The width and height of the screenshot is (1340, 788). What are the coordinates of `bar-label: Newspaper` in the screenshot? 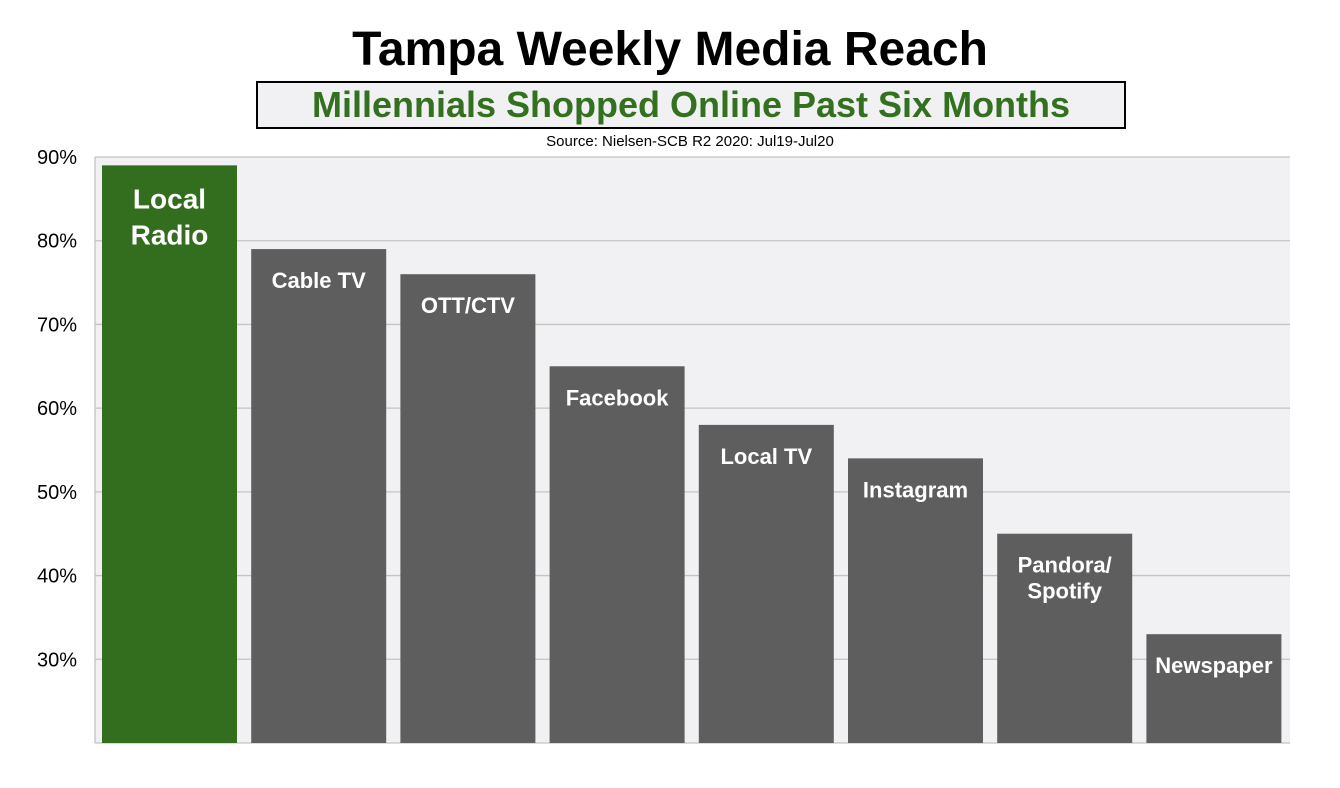 It's located at (1214, 665).